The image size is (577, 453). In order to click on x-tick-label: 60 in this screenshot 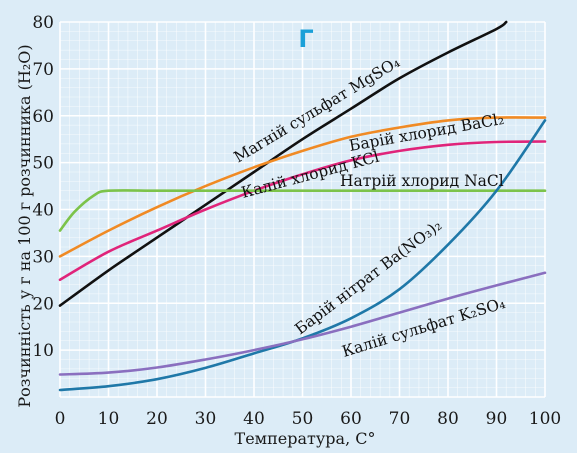, I will do `click(351, 419)`.